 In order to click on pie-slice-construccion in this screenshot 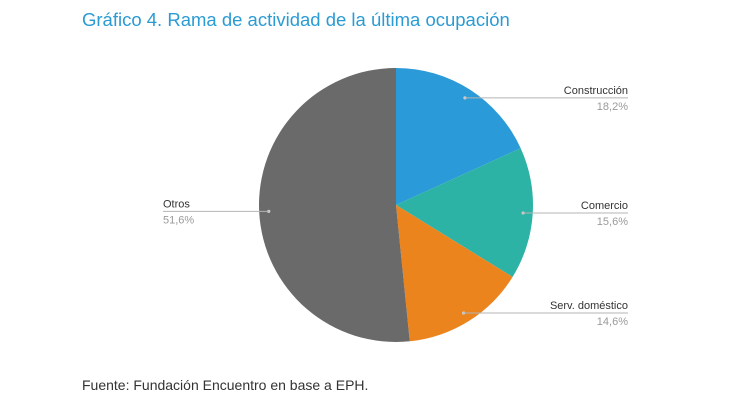, I will do `click(458, 136)`.